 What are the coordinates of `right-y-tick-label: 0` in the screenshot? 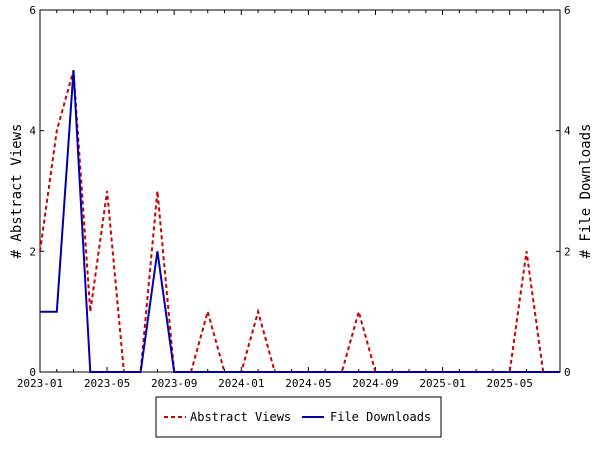 It's located at (567, 372).